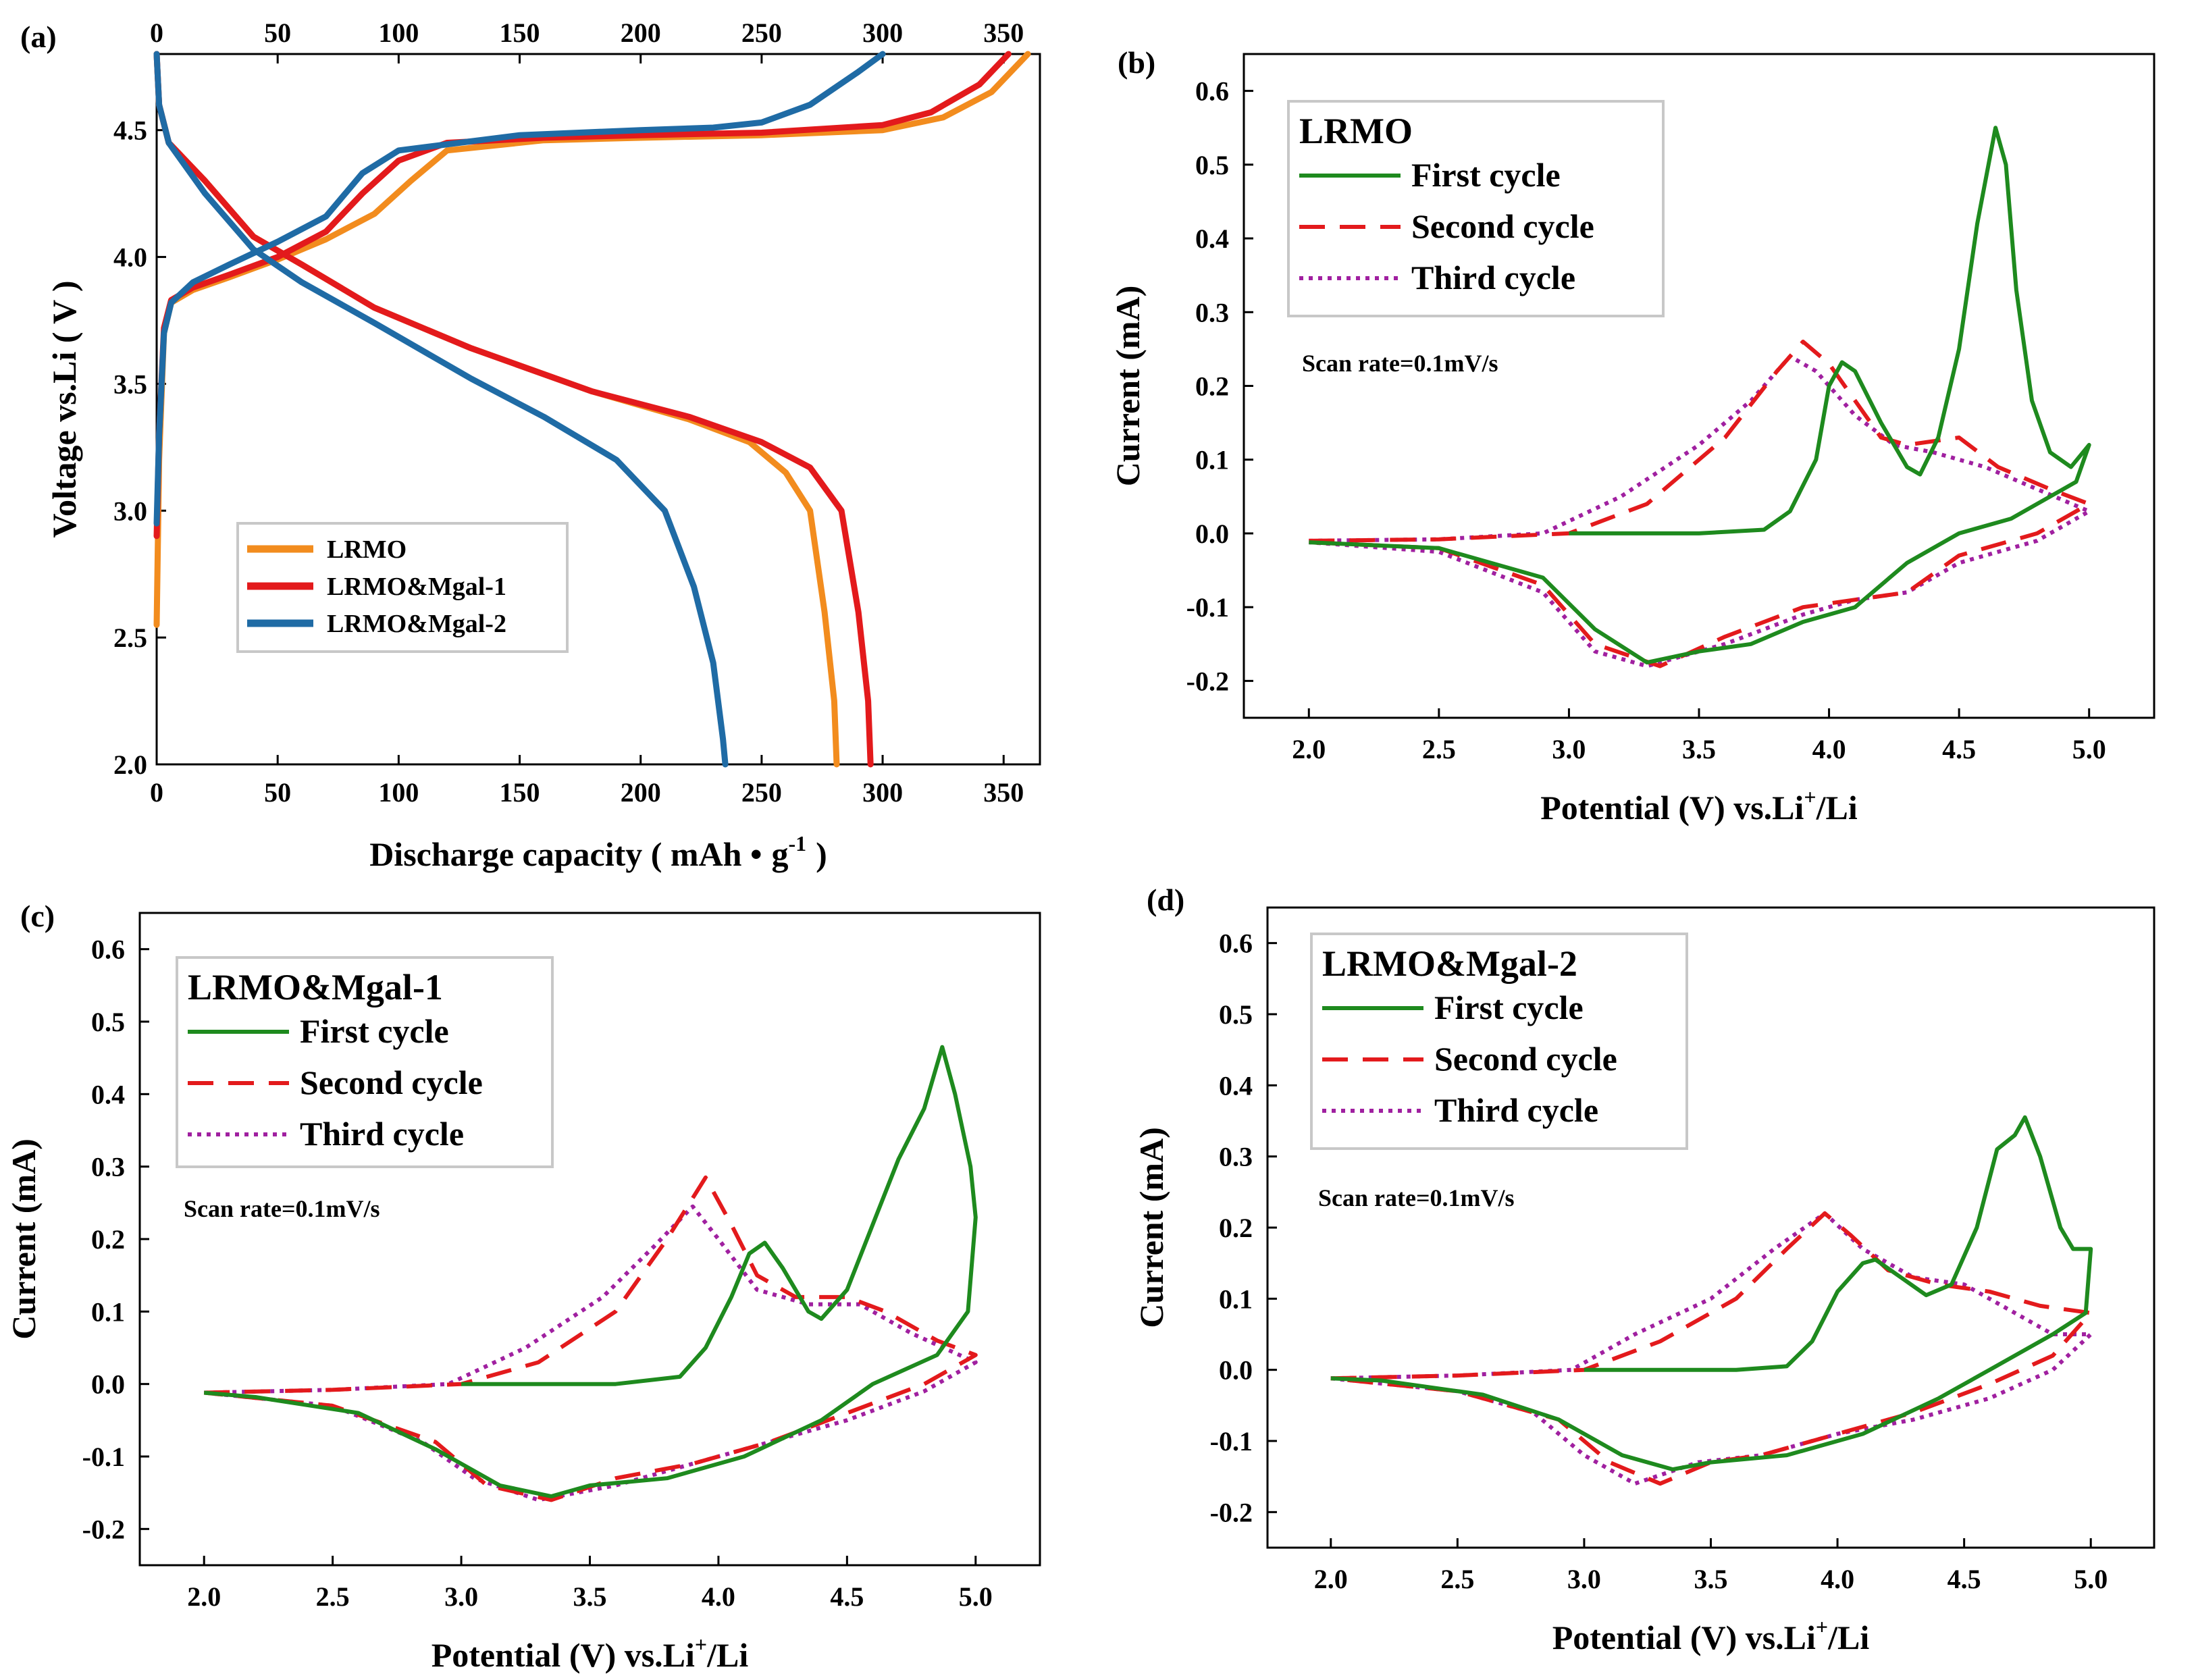 This screenshot has width=2196, height=1680. Describe the element at coordinates (1525, 1059) in the screenshot. I see `legend-label-d: Second cycle` at that location.